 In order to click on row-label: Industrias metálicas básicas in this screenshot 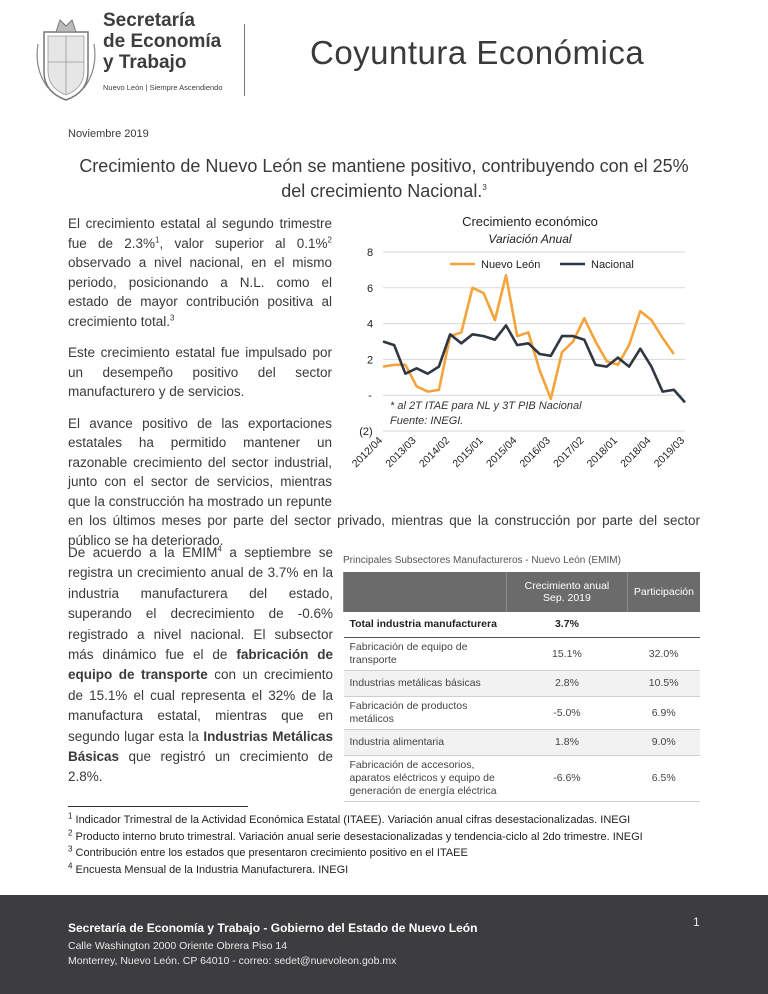, I will do `click(425, 683)`.